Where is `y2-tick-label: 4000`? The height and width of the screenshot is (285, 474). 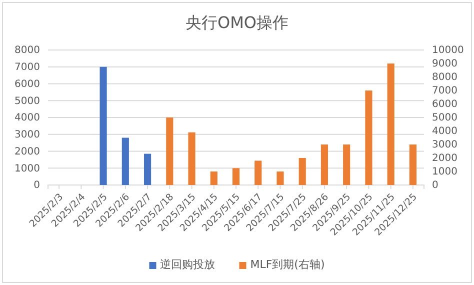
y2-tick-label: 4000 is located at coordinates (445, 132).